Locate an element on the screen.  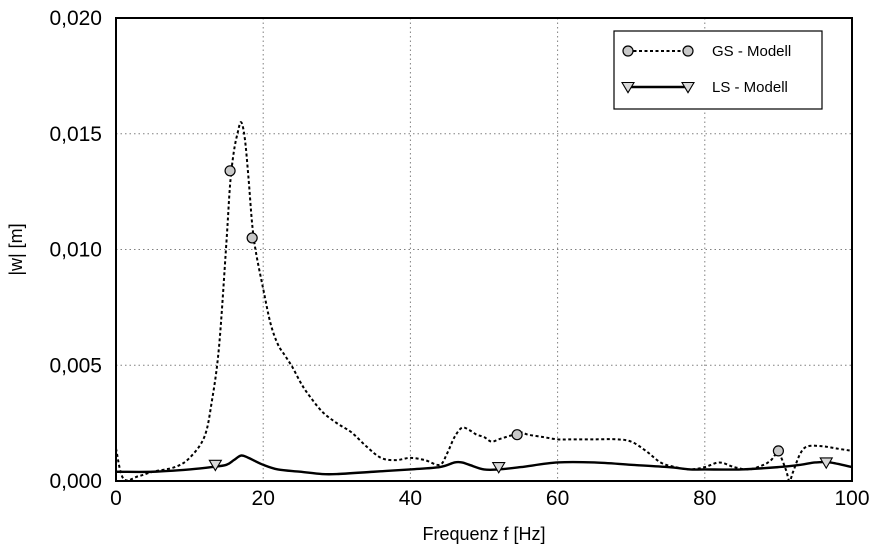
legend: GS - Modell LS - Modell is located at coordinates (718, 70).